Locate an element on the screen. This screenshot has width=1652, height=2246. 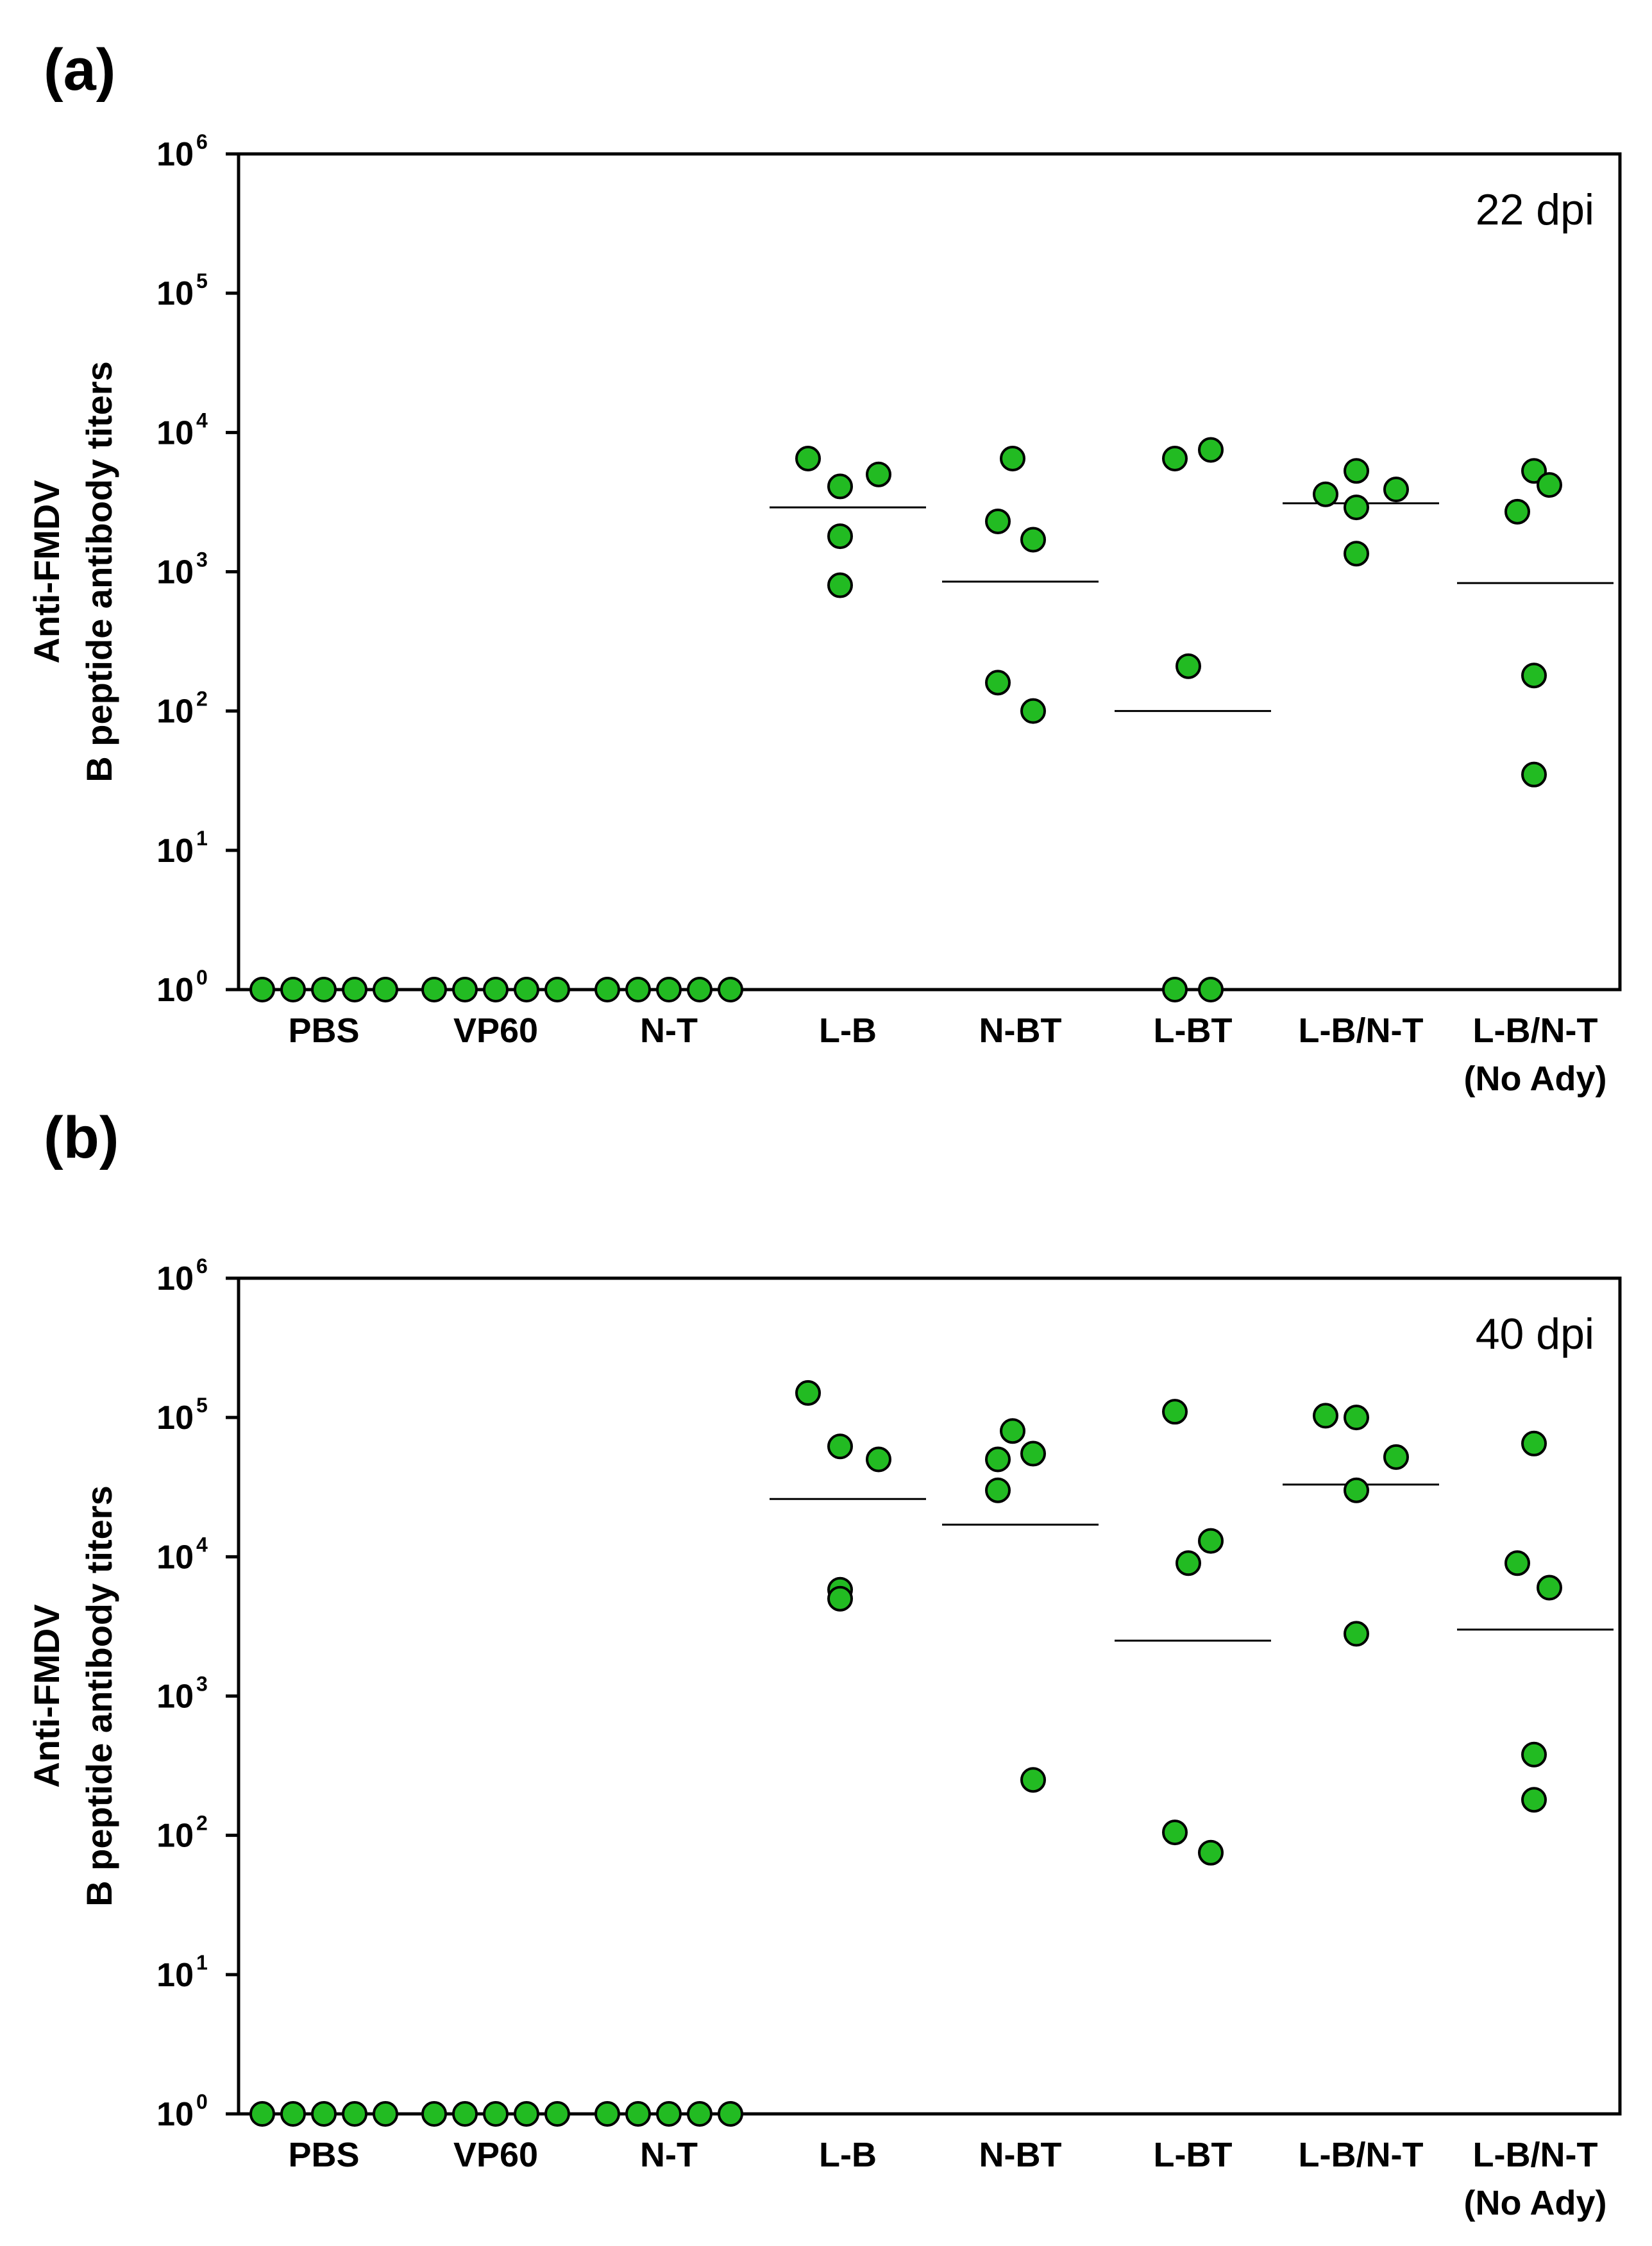
y-tick-exponent: 3 is located at coordinates (202, 1684).